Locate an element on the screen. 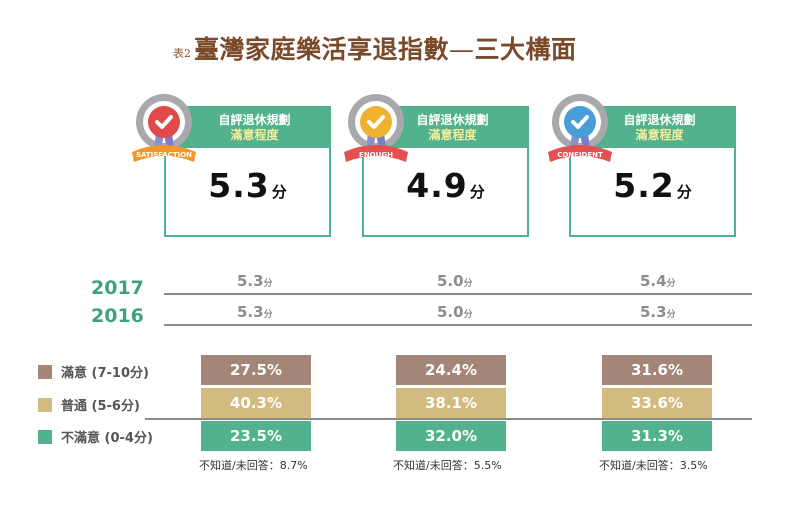 The image size is (792, 509). card-score: 5.3 分 is located at coordinates (247, 185).